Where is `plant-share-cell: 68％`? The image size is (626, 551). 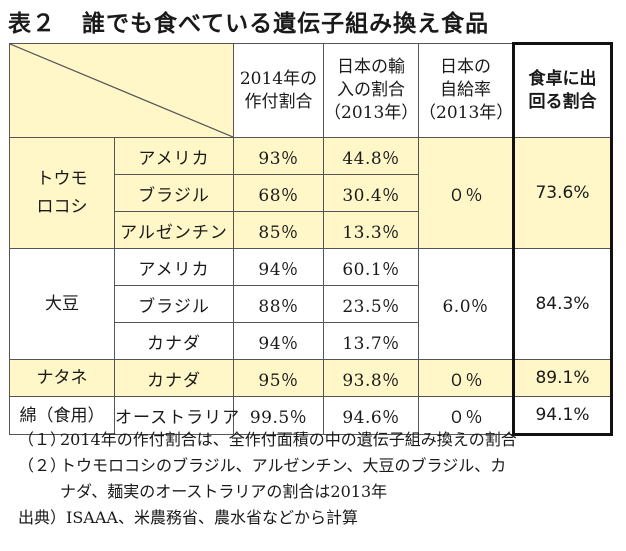 plant-share-cell: 68％ is located at coordinates (278, 193).